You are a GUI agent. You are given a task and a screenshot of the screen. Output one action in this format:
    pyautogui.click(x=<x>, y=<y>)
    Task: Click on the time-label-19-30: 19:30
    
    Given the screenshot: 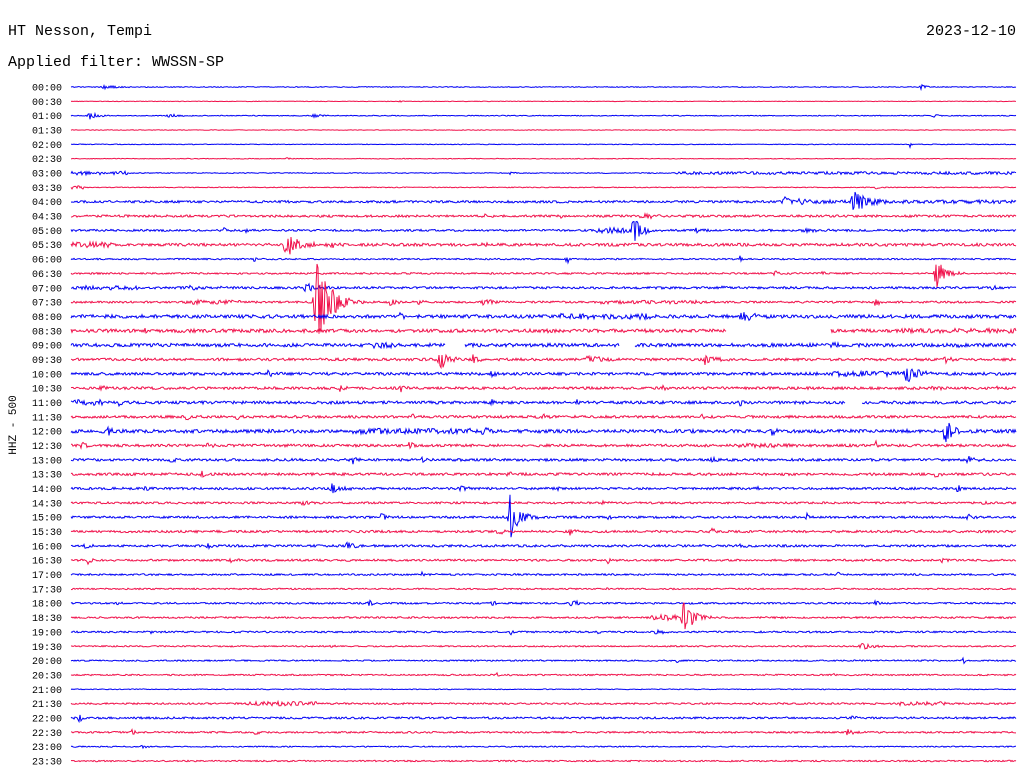 What is the action you would take?
    pyautogui.click(x=47, y=648)
    